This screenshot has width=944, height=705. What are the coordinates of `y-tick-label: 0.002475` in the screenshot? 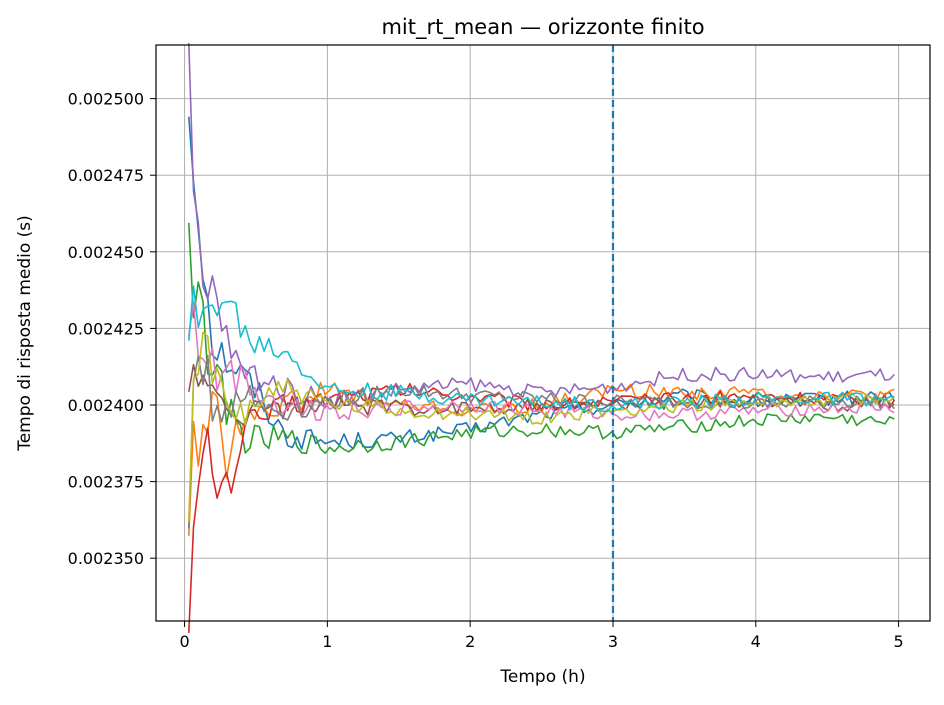 It's located at (106, 175).